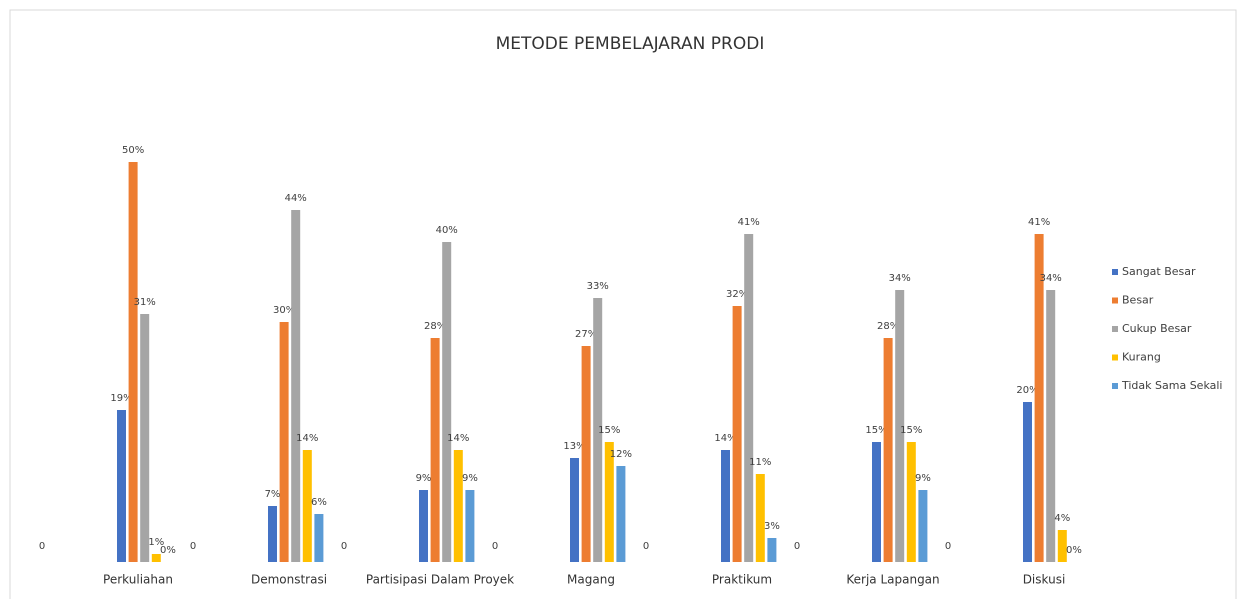  Describe the element at coordinates (121, 398) in the screenshot. I see `data-label: 19%` at that location.